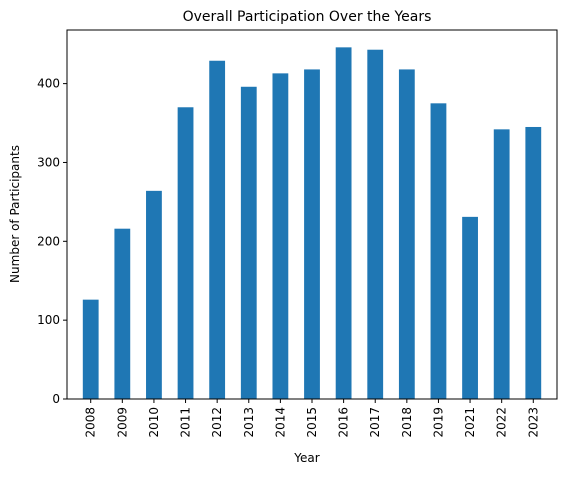 The width and height of the screenshot is (571, 479). I want to click on x-tick-label: 2023, so click(533, 422).